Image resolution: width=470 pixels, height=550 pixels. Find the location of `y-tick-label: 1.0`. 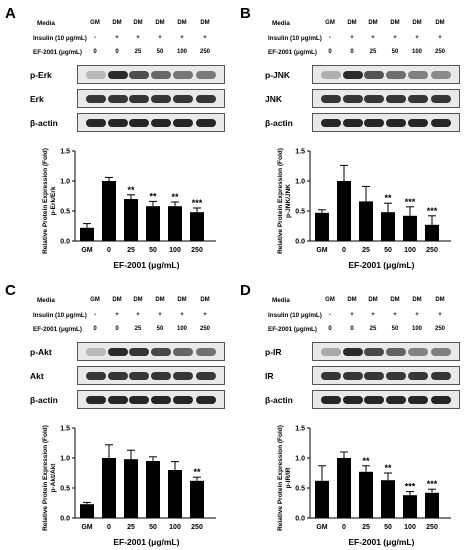

y-tick-label: 1.0 is located at coordinates (65, 182).